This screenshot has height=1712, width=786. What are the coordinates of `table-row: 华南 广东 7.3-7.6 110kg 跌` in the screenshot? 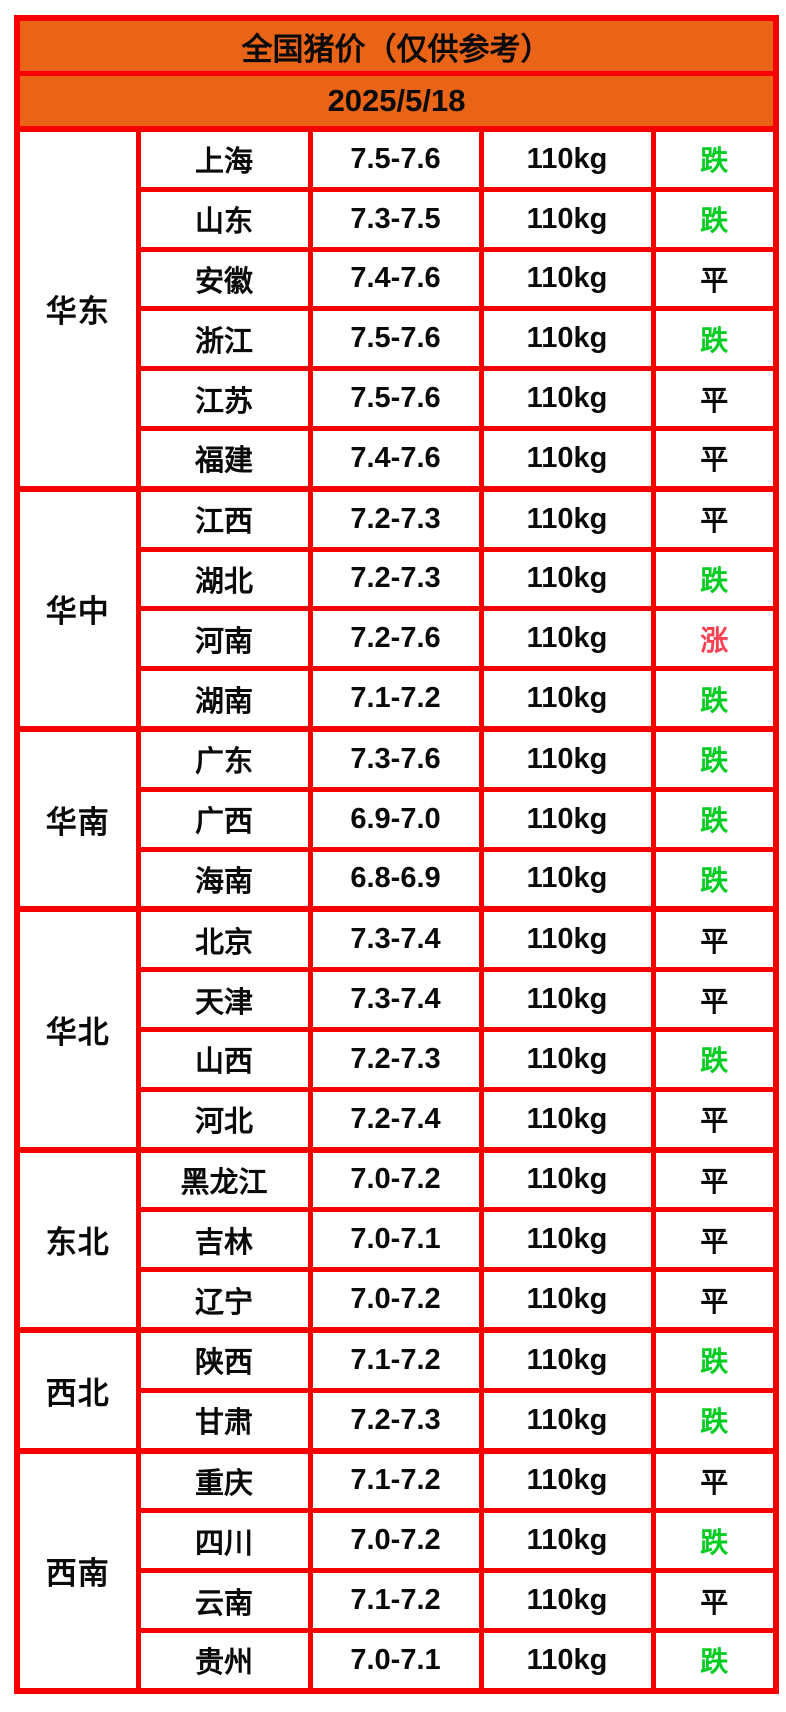 It's located at (396, 818).